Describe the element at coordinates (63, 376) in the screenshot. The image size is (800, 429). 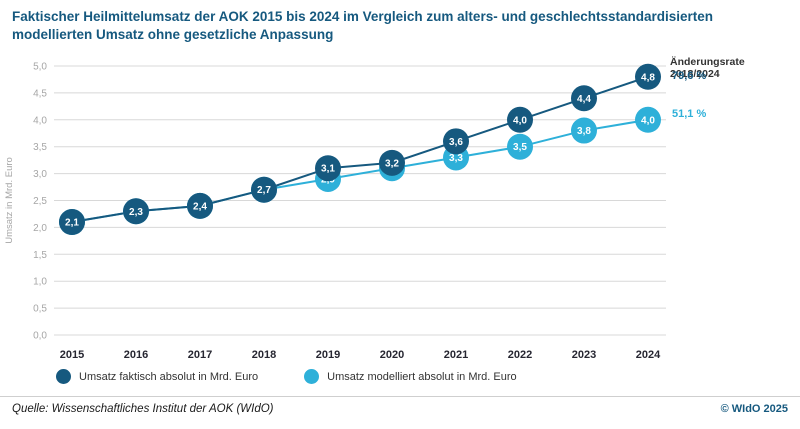
I see `legend-swatch-dark-circle-icon` at that location.